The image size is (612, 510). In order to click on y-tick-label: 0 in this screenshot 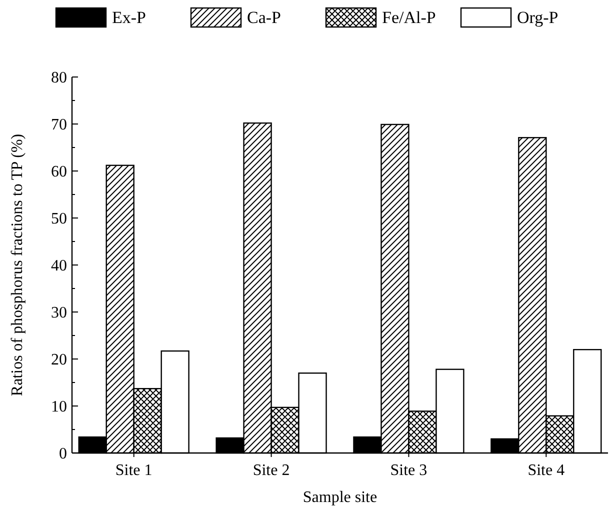, I will do `click(63, 454)`.